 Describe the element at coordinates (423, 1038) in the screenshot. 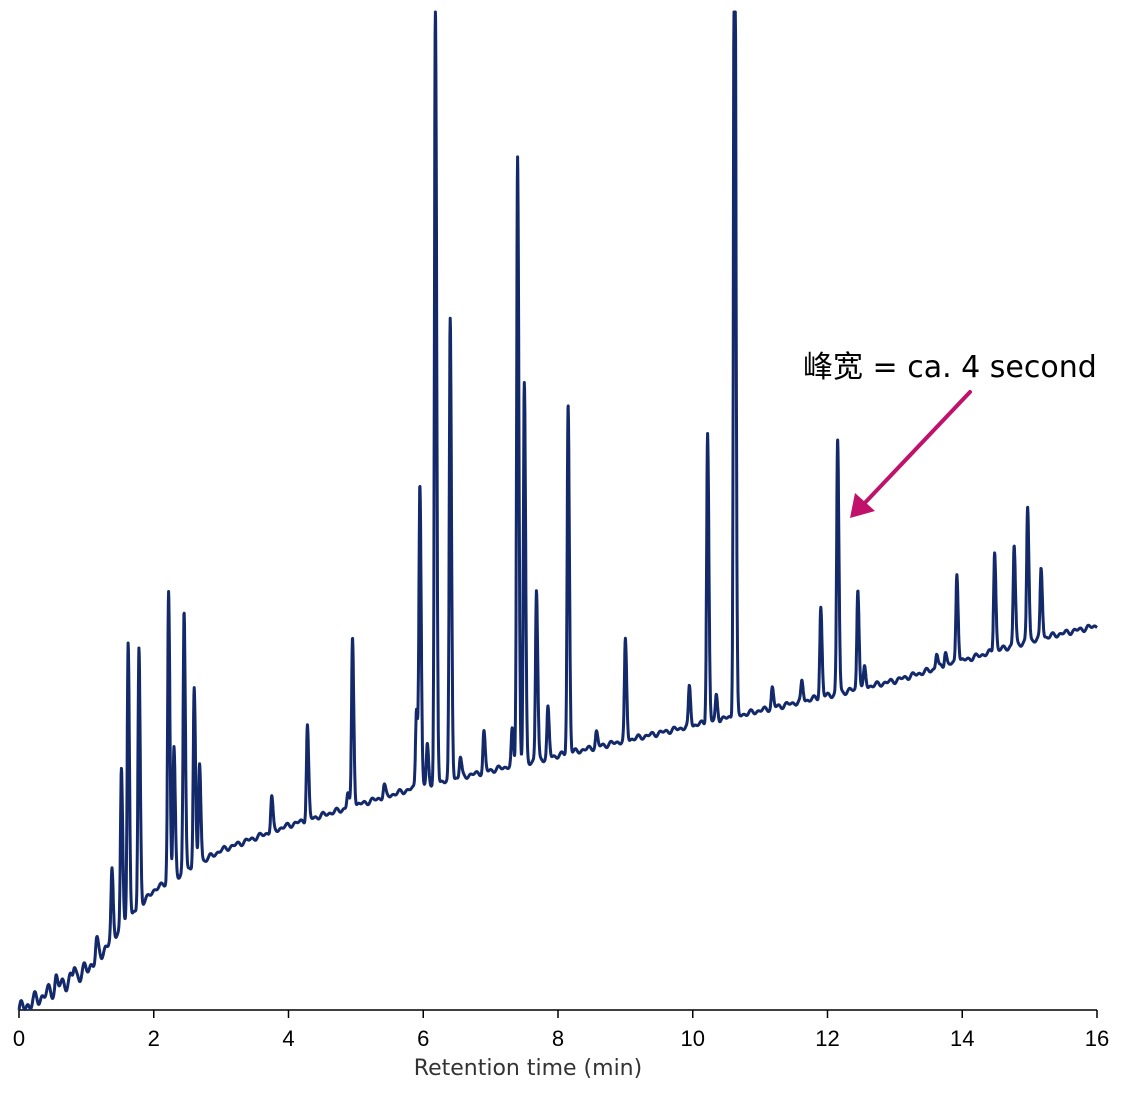

I see `x-tick-label: 6` at that location.